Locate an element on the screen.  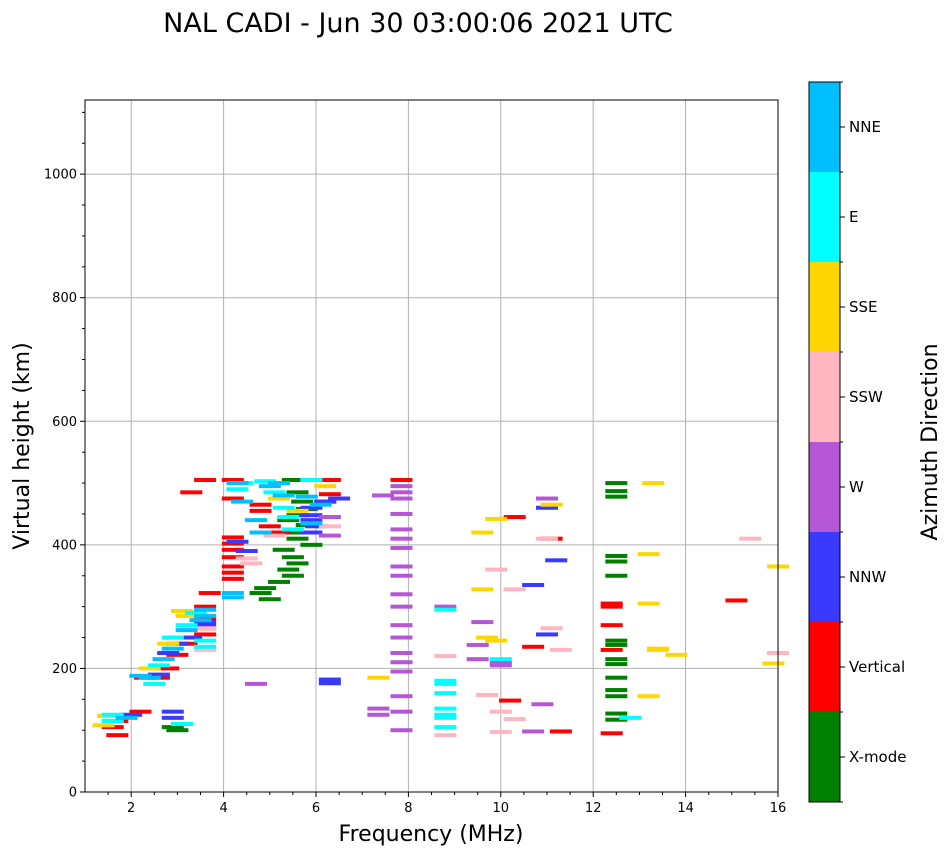
colorbar-label: SSE is located at coordinates (863, 307).